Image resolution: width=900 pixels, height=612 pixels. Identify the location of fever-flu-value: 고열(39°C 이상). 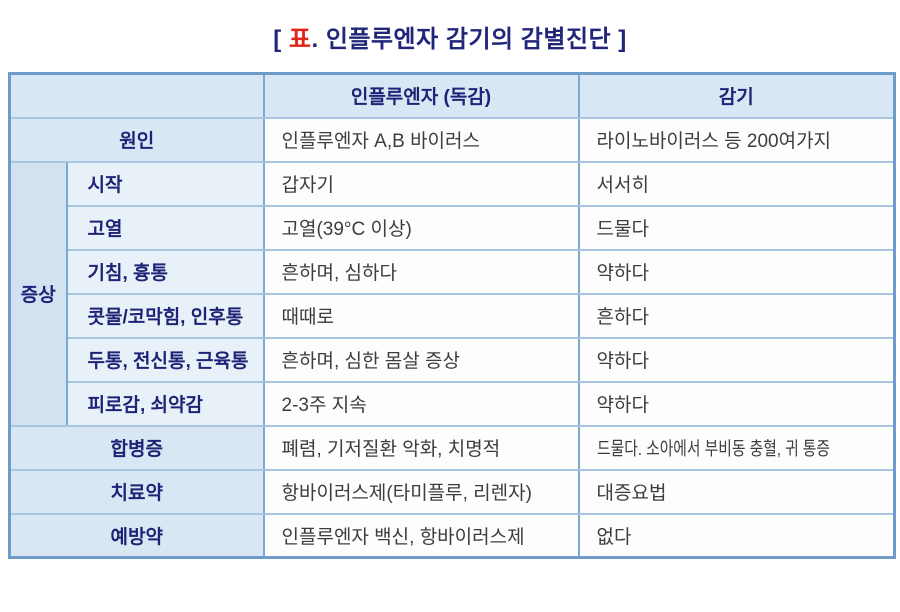
(421, 227).